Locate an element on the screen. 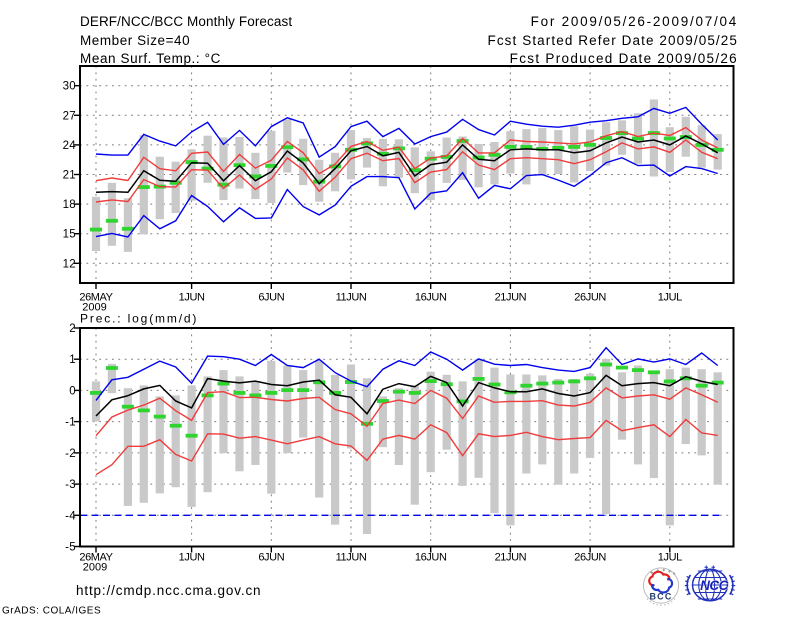 This screenshot has height=618, width=800. svg-text: 1 is located at coordinates (72, 360).